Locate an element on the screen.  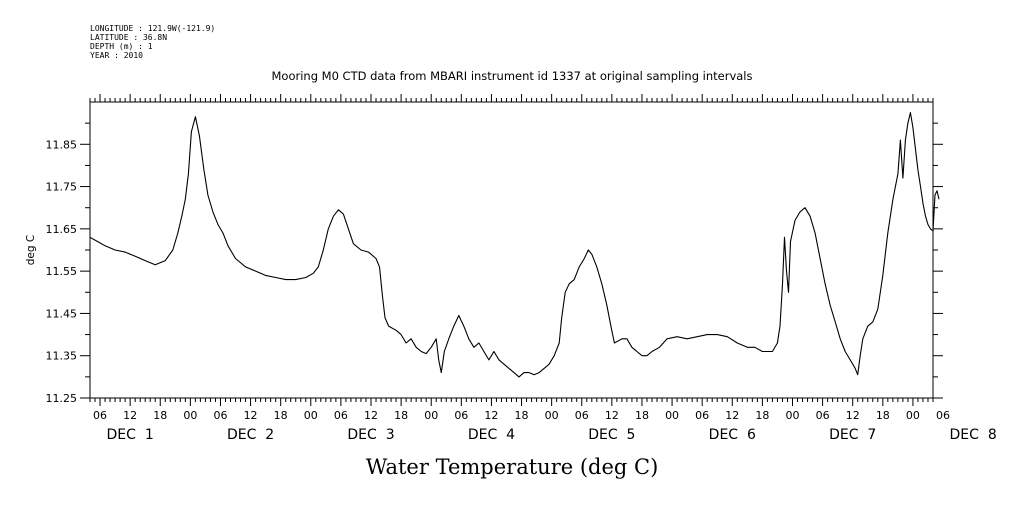
x-day-label: DEC 8 is located at coordinates (973, 435).